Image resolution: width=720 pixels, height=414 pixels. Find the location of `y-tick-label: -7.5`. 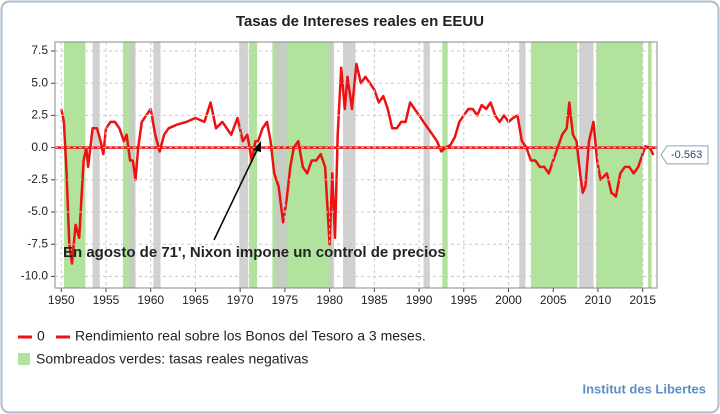

y-tick-label: -7.5 is located at coordinates (37, 243).